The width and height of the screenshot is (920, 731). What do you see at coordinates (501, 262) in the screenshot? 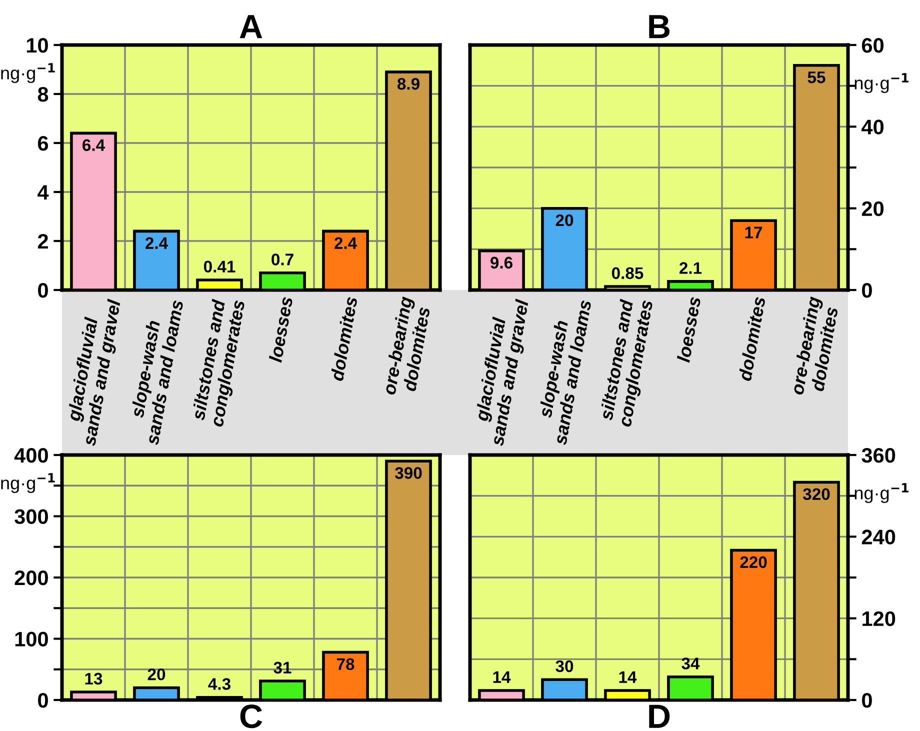
I see `data-label: 9.6` at bounding box center [501, 262].